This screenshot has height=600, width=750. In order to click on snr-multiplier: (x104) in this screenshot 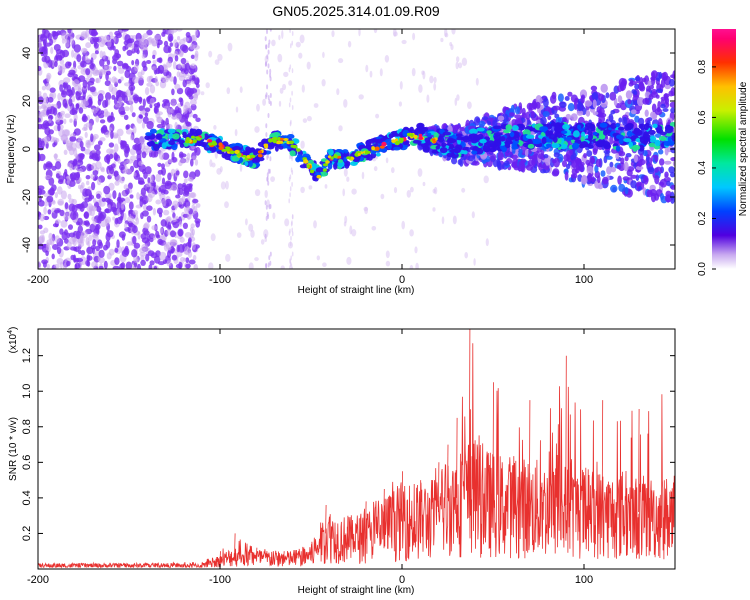, I will do `click(13, 340)`.